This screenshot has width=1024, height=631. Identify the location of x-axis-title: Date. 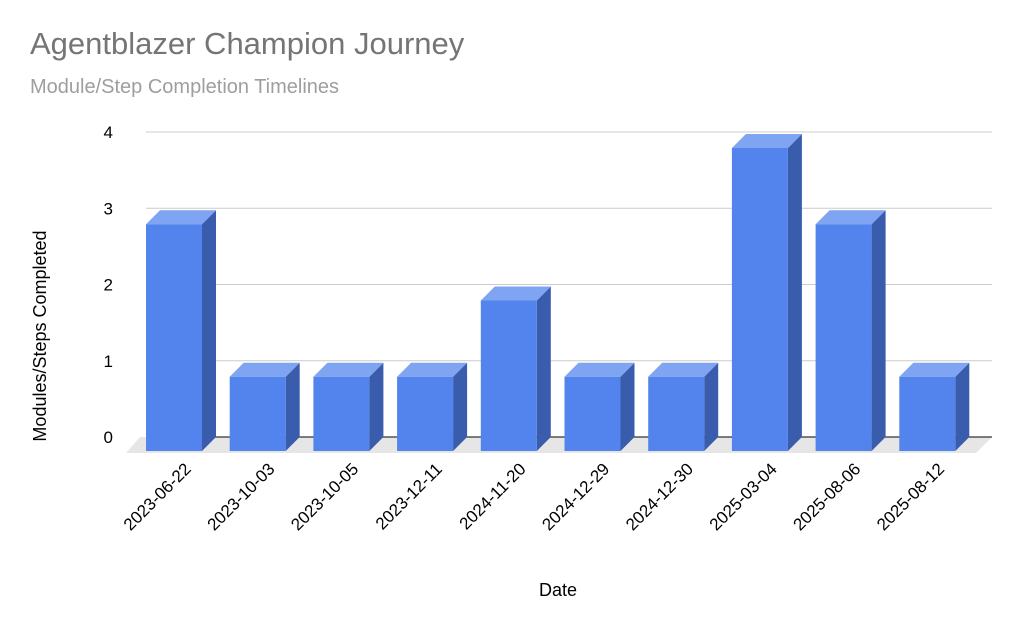
(558, 590).